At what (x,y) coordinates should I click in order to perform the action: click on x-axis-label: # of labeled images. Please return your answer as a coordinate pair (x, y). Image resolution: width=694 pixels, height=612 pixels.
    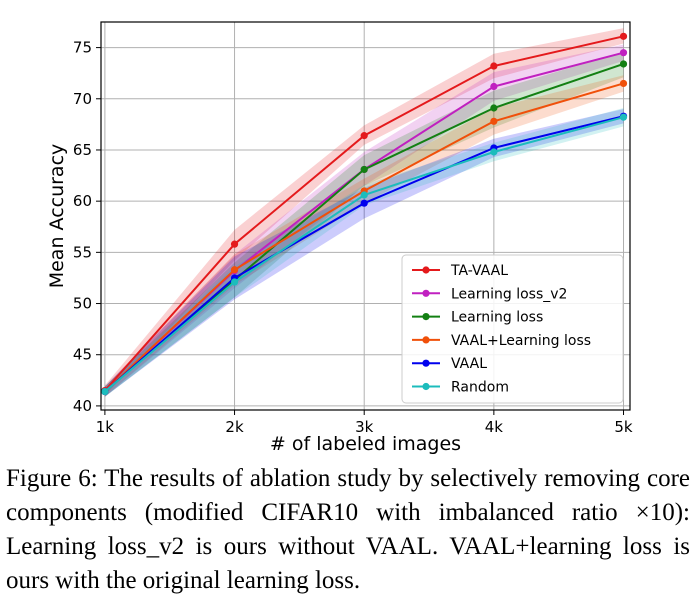
    Looking at the image, I should click on (365, 444).